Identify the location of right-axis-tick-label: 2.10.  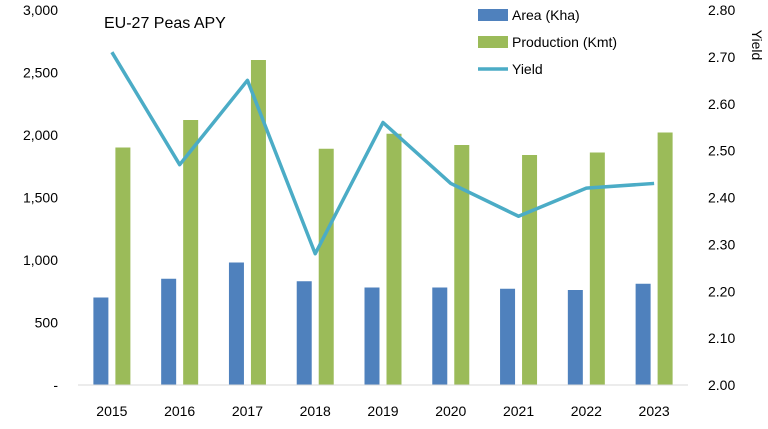
(721, 338).